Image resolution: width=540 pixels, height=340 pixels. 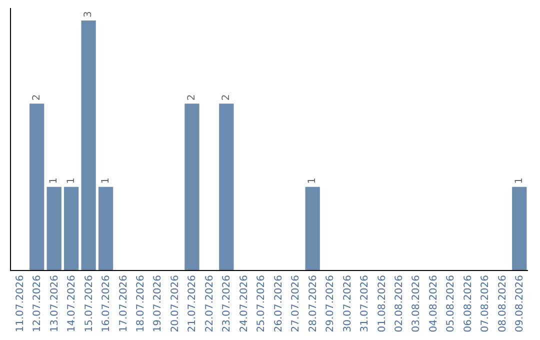 What do you see at coordinates (468, 303) in the screenshot?
I see `x-tick-label: 06.08.2026` at bounding box center [468, 303].